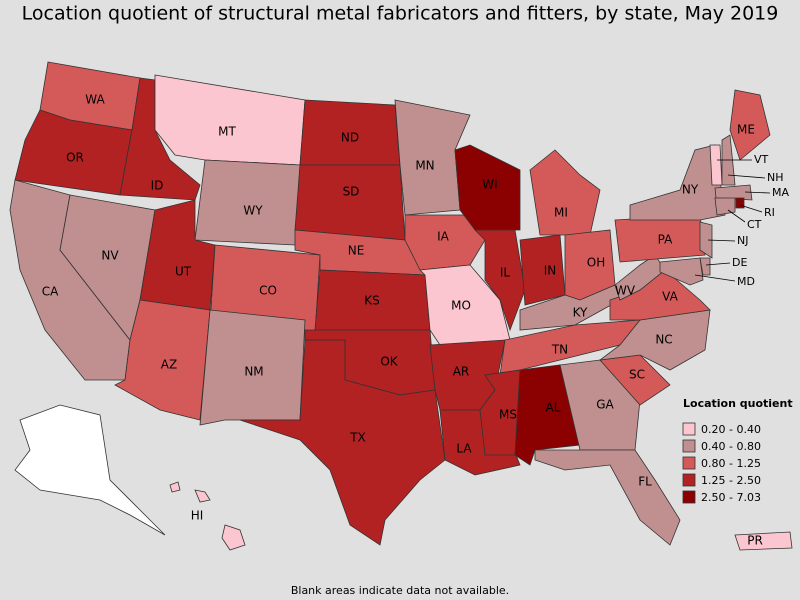 This screenshot has width=800, height=600. I want to click on state-label: TX, so click(357, 438).